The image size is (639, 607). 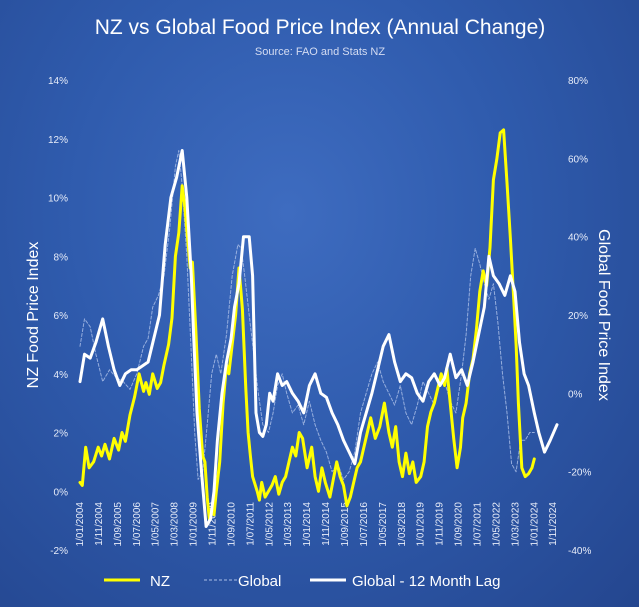 I want to click on right-tick-label: -40%, so click(x=579, y=551).